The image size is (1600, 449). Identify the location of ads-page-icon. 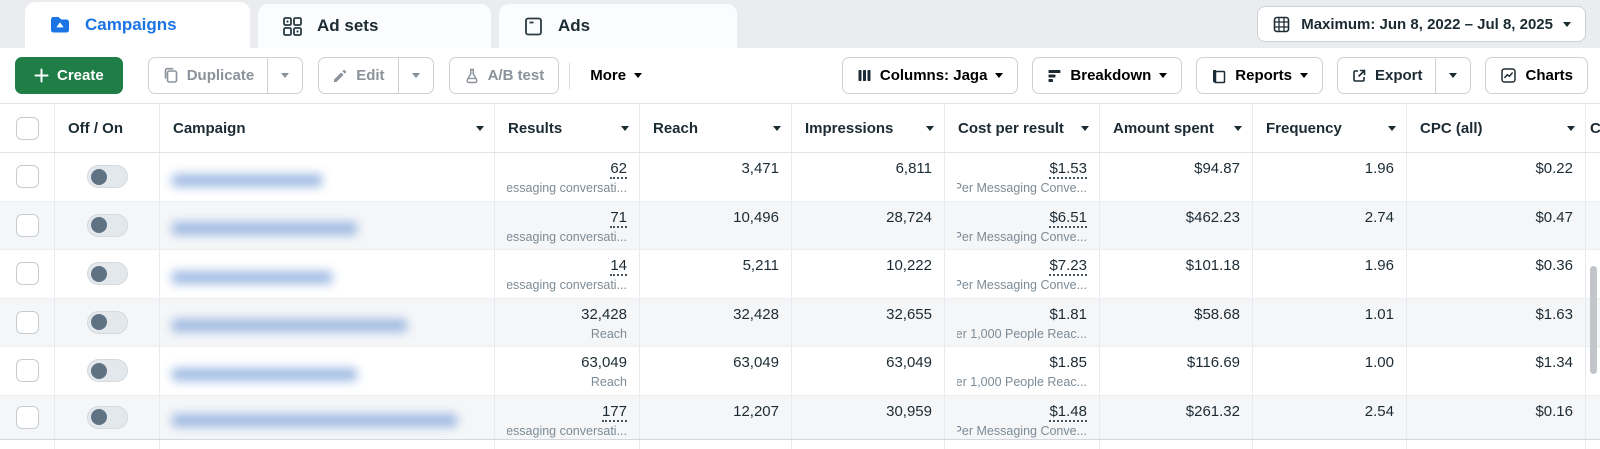
(533, 26).